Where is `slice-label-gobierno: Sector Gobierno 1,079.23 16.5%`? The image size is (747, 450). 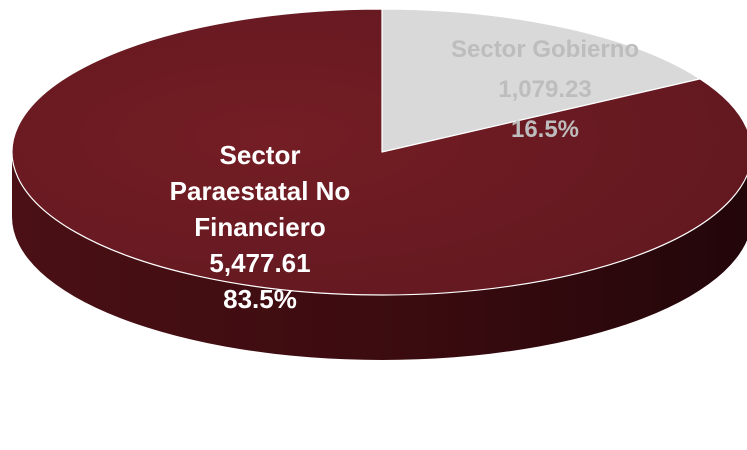 slice-label-gobierno: Sector Gobierno 1,079.23 16.5% is located at coordinates (545, 90).